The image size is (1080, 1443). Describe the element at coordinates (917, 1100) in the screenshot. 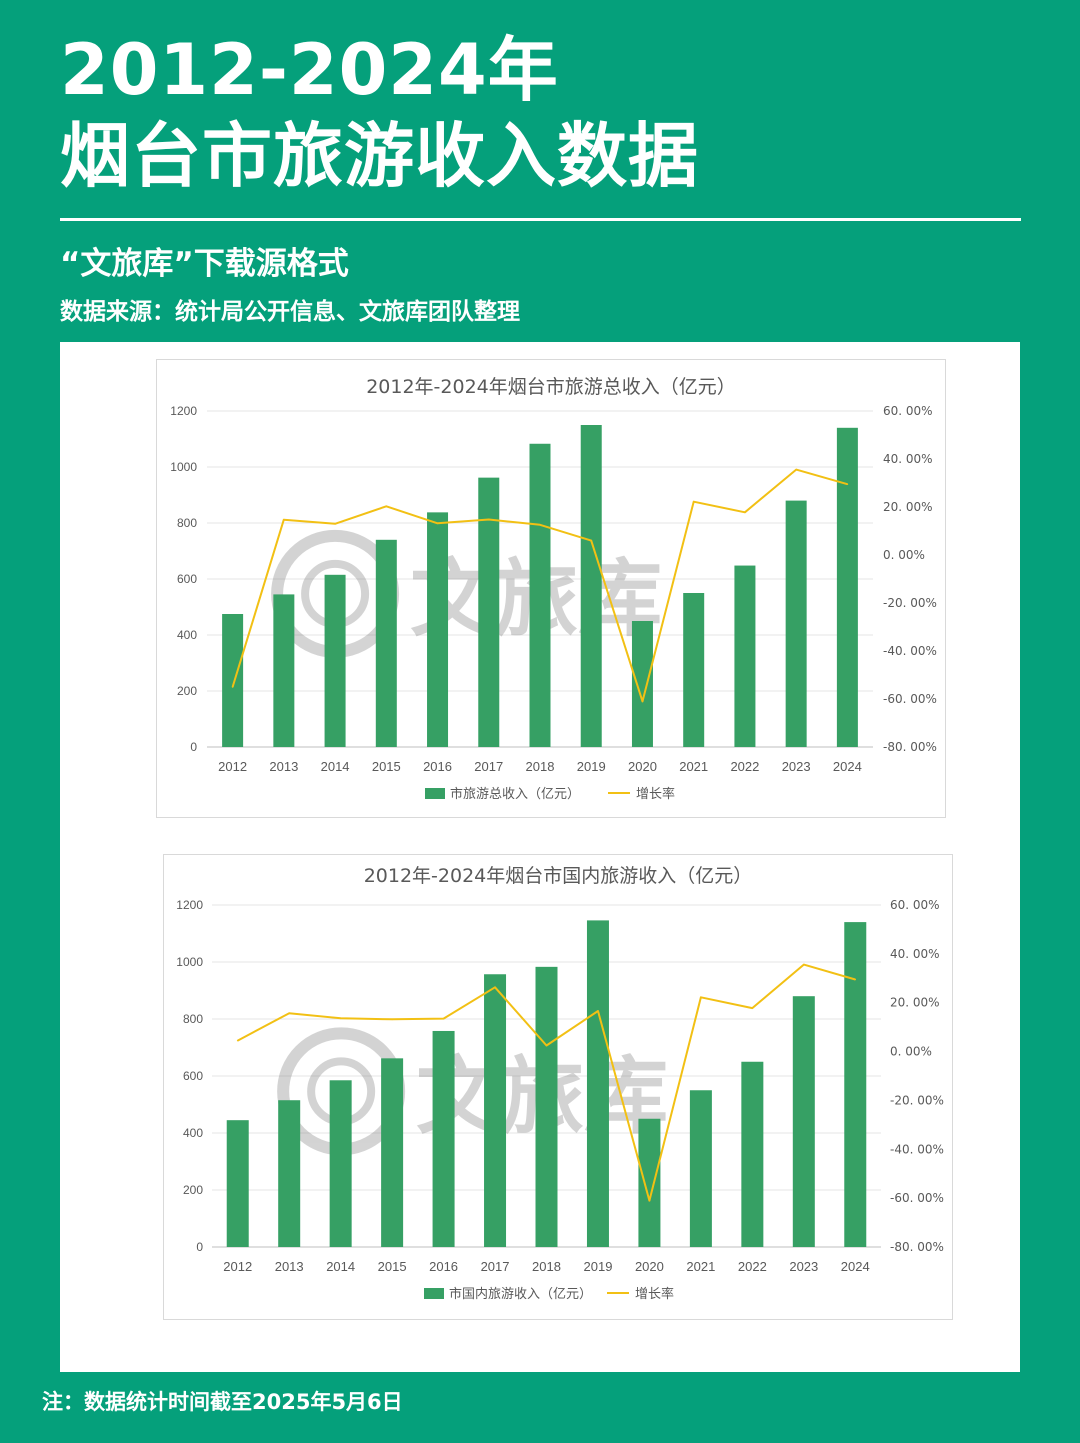

I see `right-axis-tick: -20. 00%` at that location.